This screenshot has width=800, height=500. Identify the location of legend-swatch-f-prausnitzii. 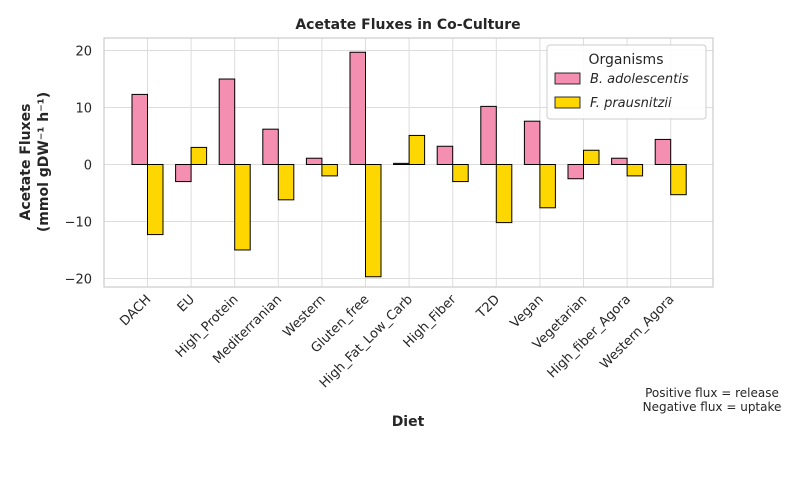
(567, 102).